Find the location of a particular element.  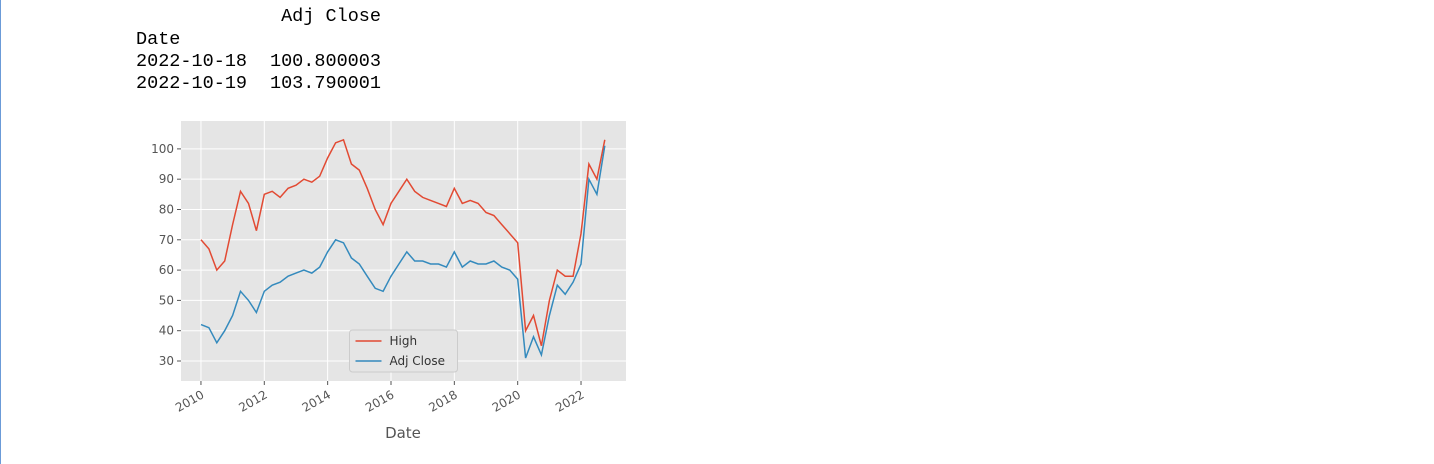

y-tick-label: 50 is located at coordinates (166, 300).